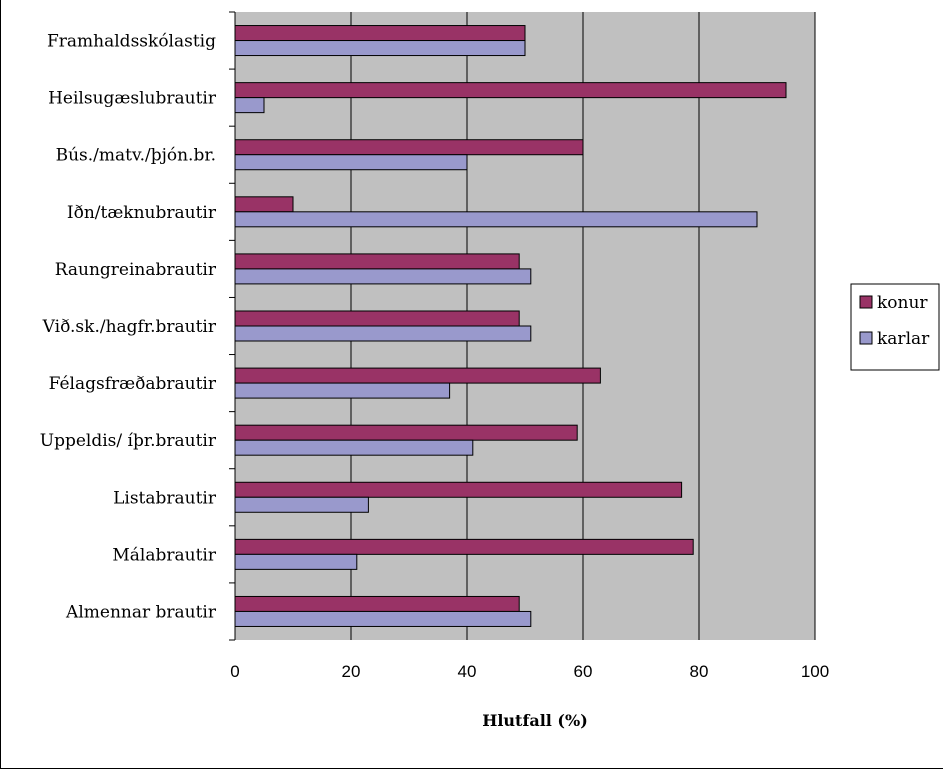 This screenshot has width=943, height=769. Describe the element at coordinates (232, 326) in the screenshot. I see `axes` at that location.